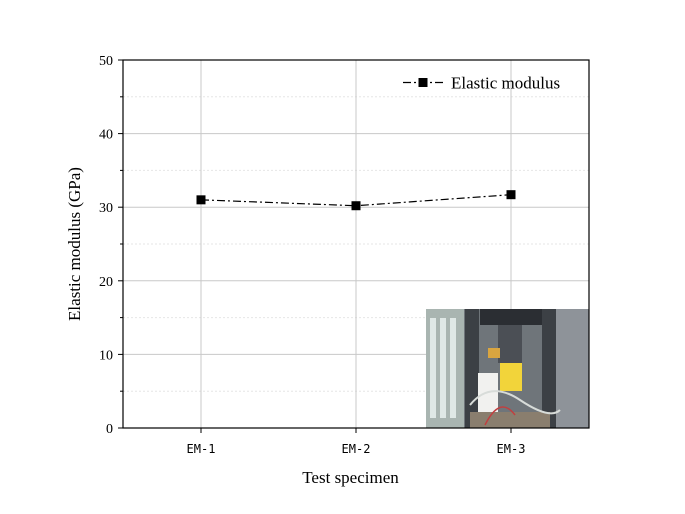  What do you see at coordinates (74, 244) in the screenshot?
I see `y-axis-title: Elastic modulus (GPa)` at bounding box center [74, 244].